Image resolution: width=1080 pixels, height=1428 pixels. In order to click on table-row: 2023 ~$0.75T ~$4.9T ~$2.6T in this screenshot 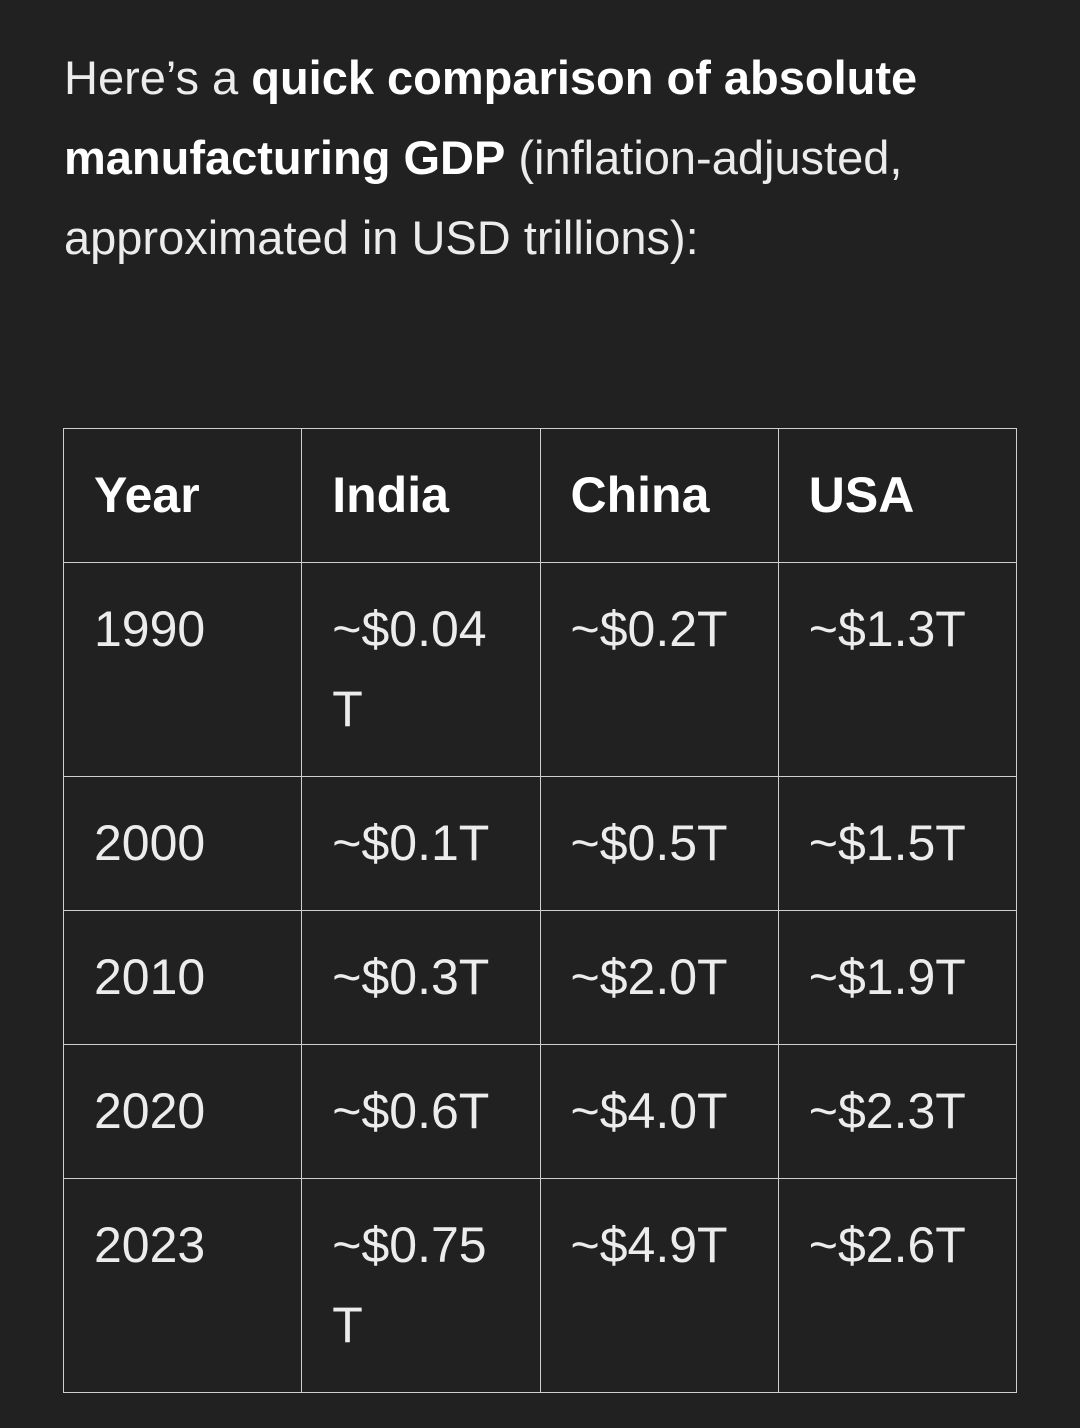, I will do `click(540, 1285)`.